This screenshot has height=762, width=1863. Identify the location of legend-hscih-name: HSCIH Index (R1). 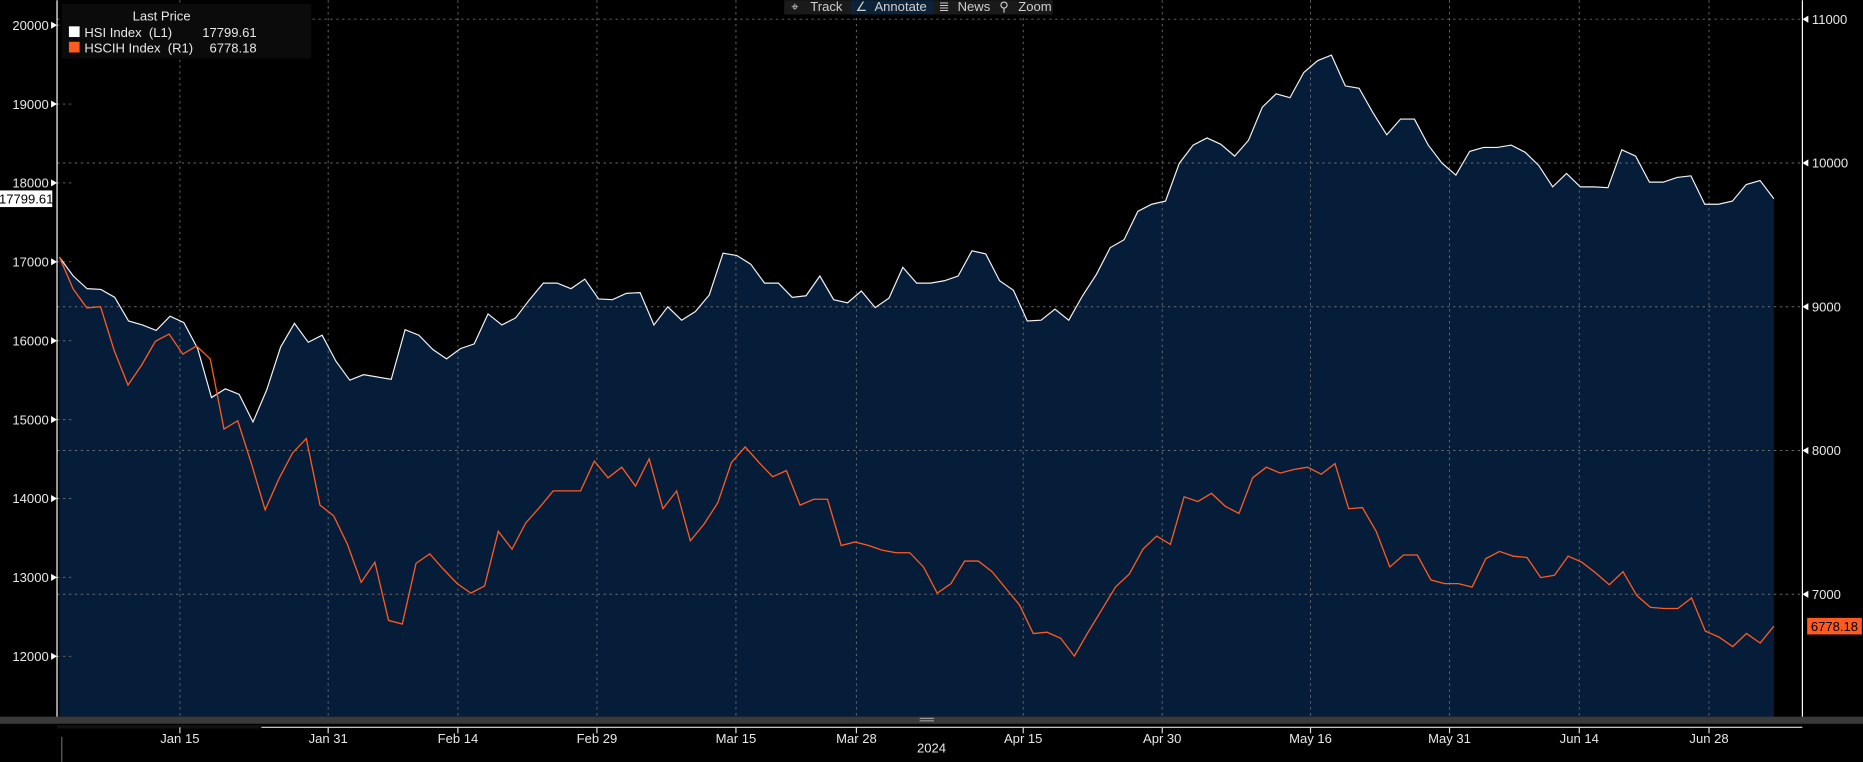
(138, 47).